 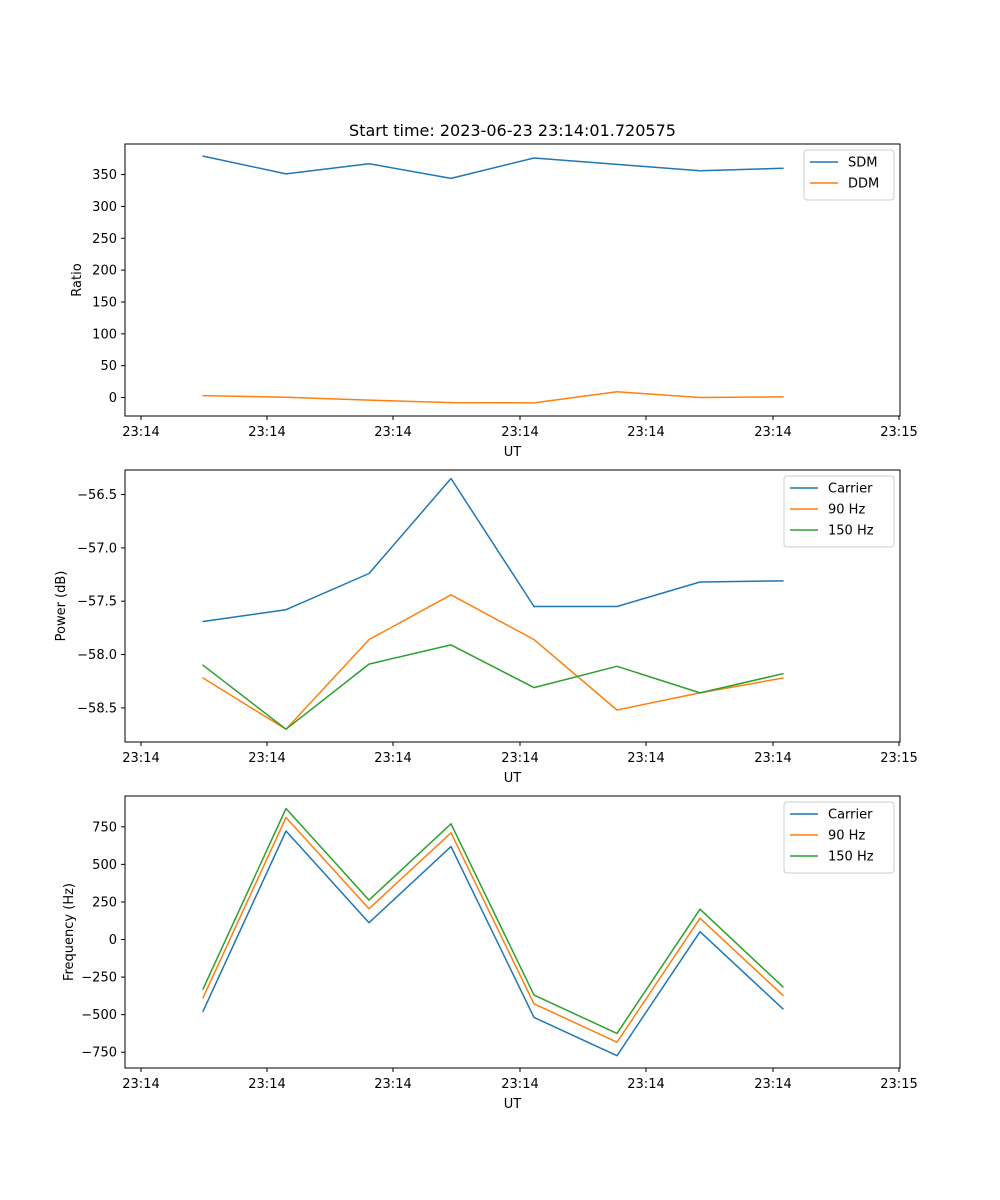 I want to click on series-line-sdm, so click(x=493, y=167).